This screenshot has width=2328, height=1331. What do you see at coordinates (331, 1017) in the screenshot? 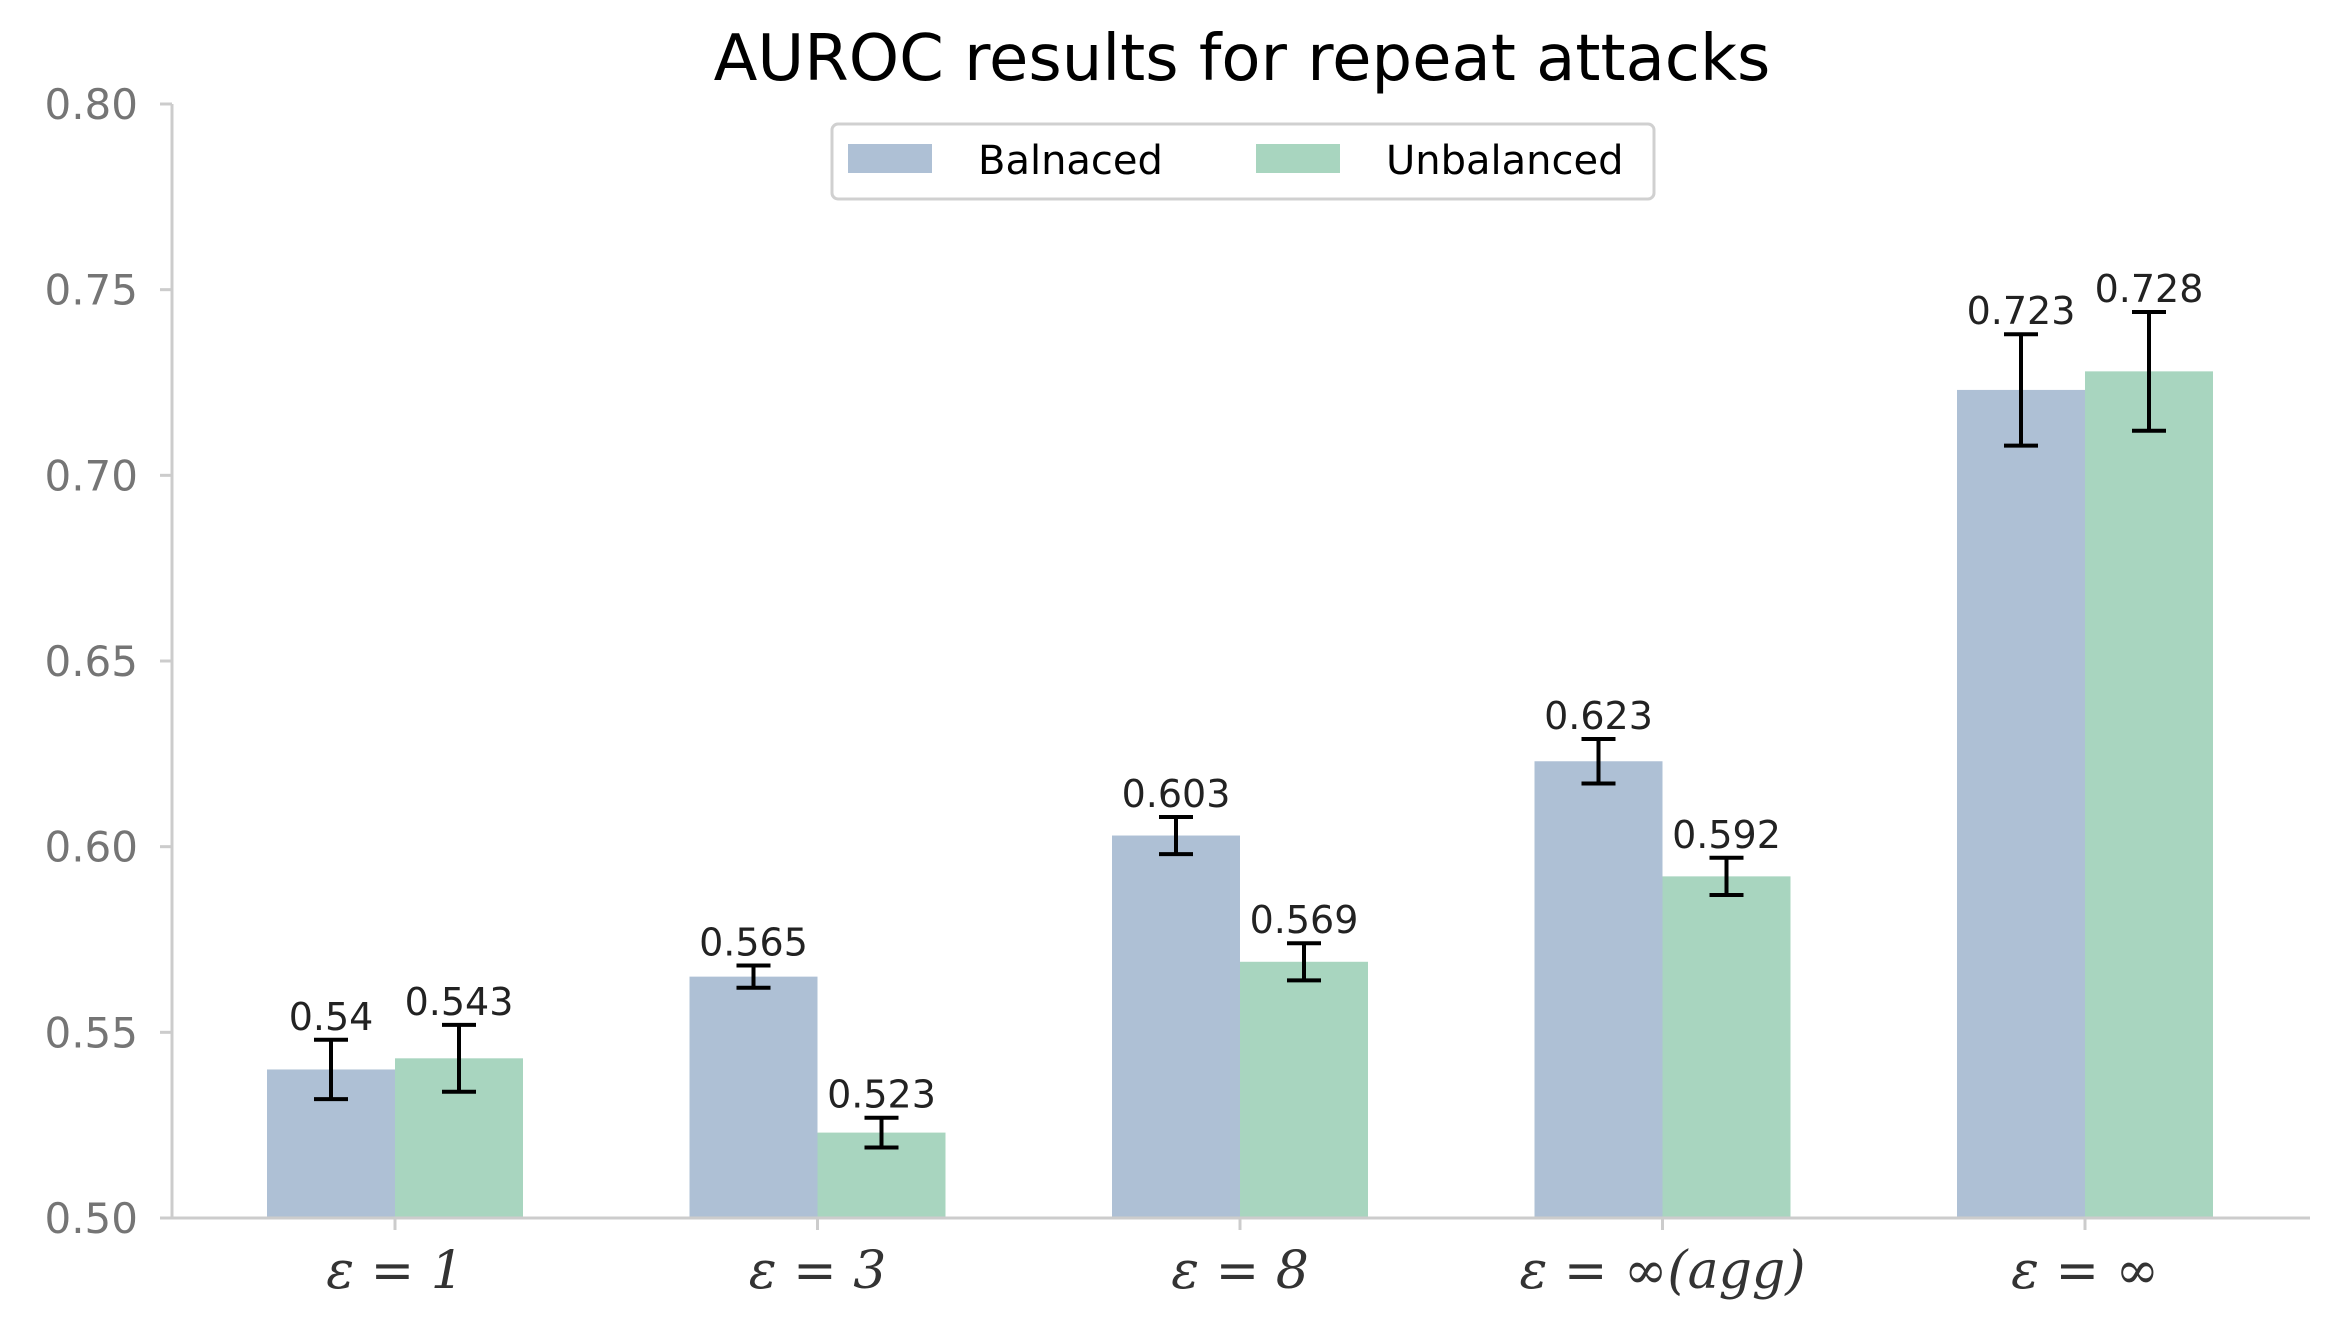
I see `data-label-balnaced-1: 0.54` at bounding box center [331, 1017].